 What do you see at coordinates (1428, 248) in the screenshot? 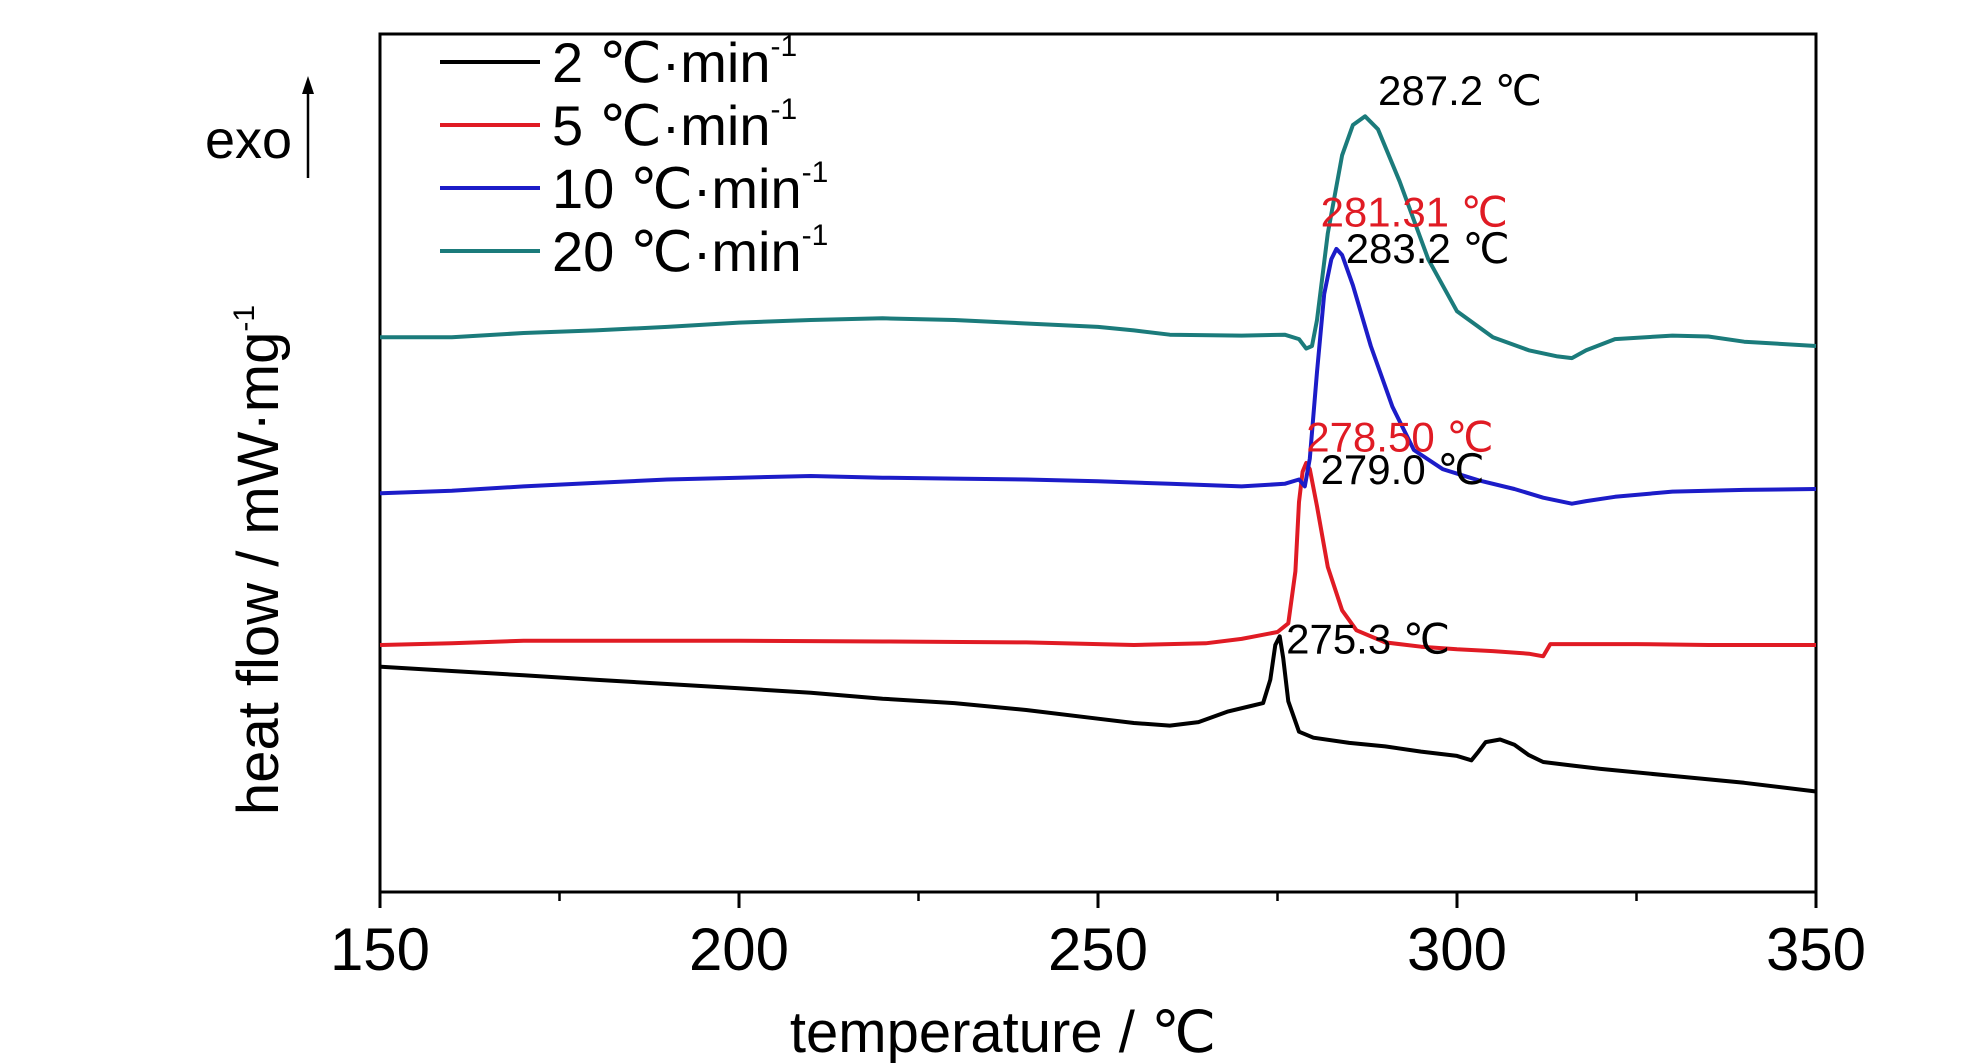
I see `peak-label: 283.2 ℃` at bounding box center [1428, 248].